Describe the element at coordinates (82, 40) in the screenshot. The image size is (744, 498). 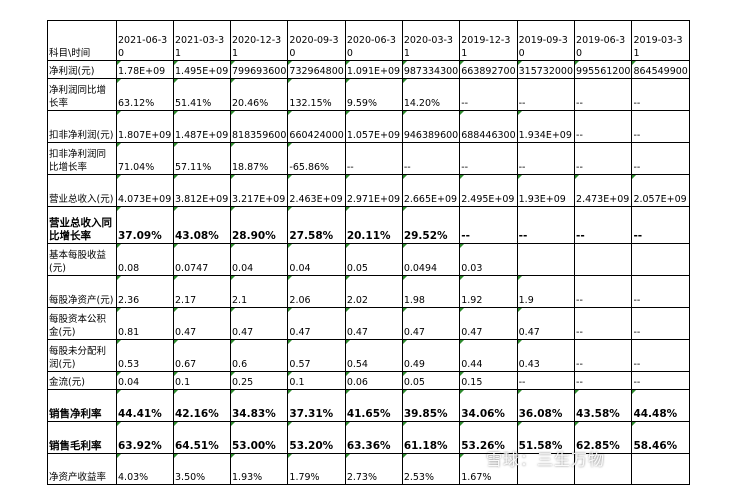
I see `corner-header: 科目\时间` at that location.